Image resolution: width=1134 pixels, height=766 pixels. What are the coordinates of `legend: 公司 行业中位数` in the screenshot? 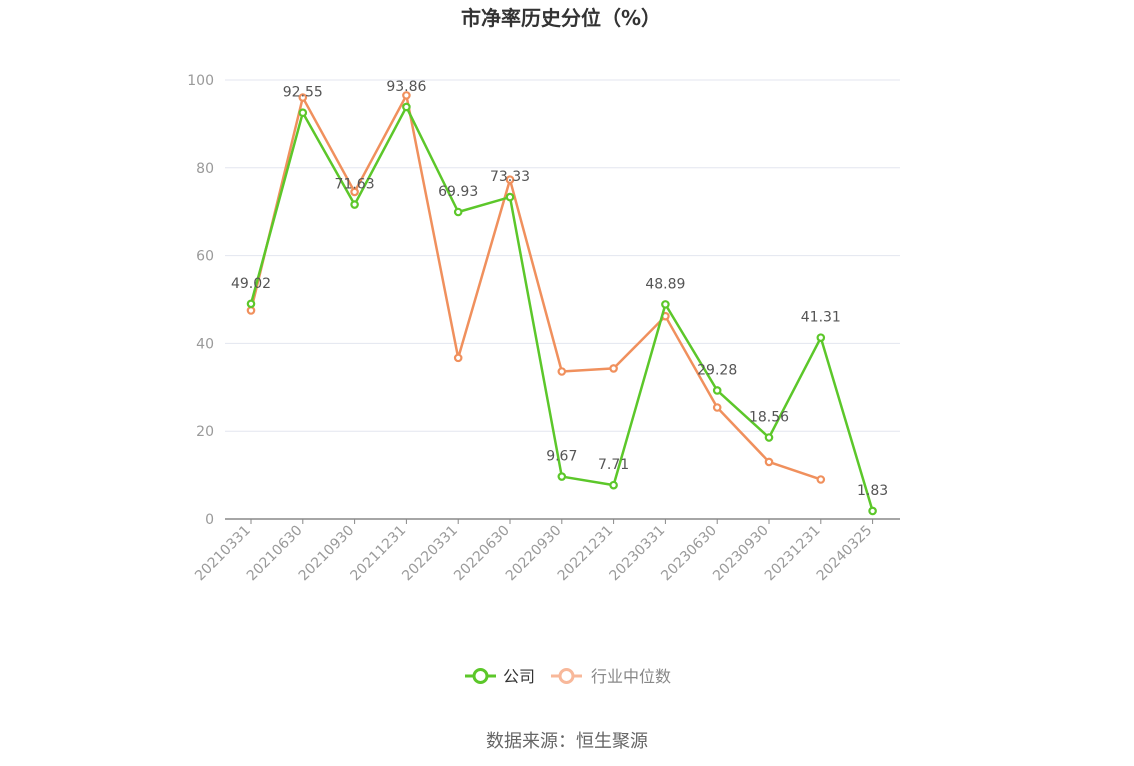 It's located at (568, 676).